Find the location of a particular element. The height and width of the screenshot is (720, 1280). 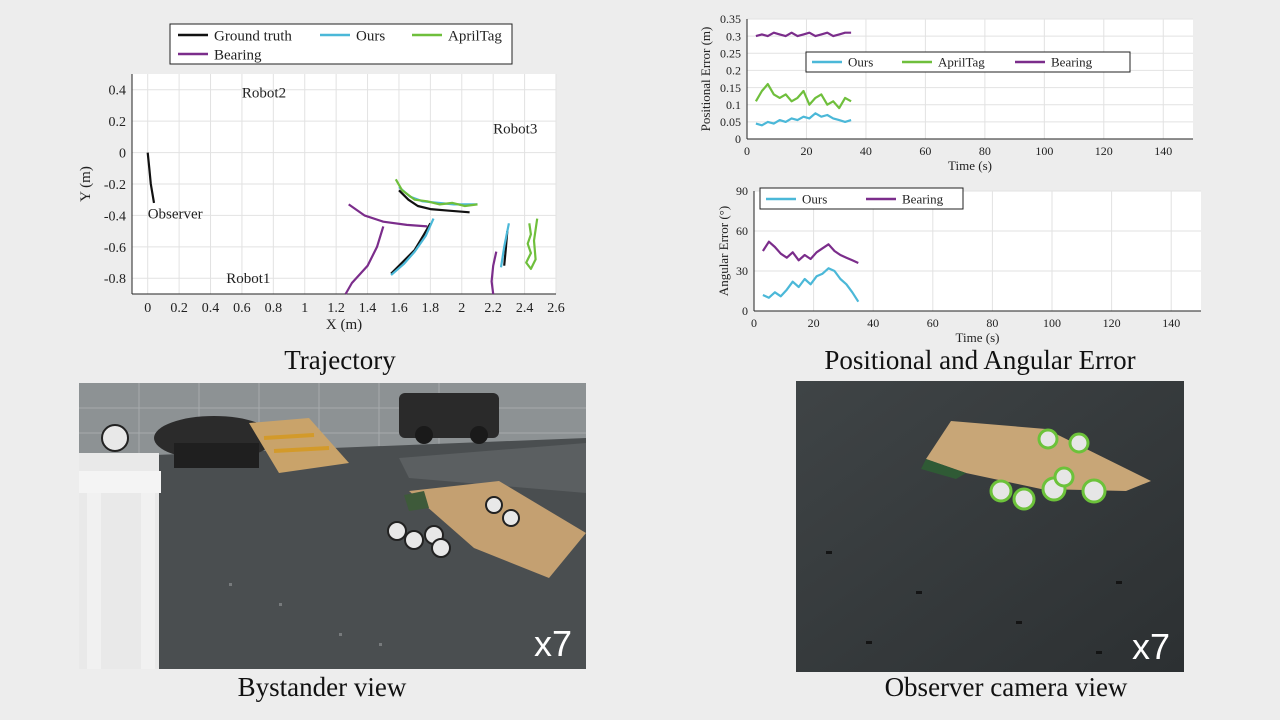

x-tick-label: 2 is located at coordinates (461, 308).